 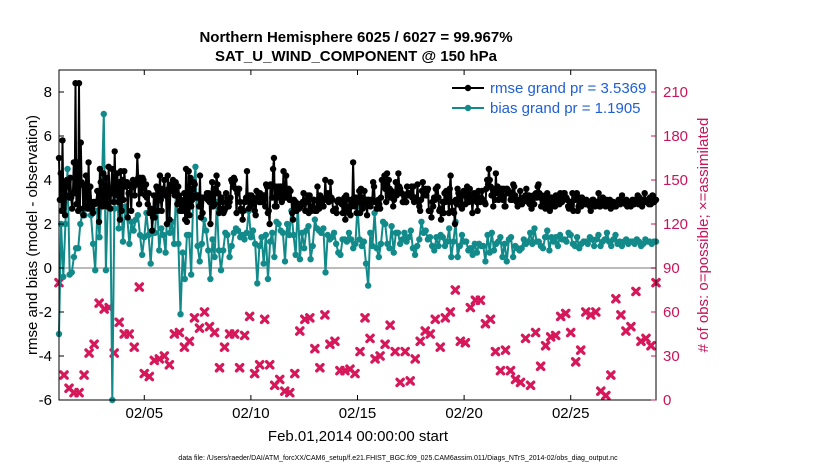 I want to click on legend-rmse-marker, so click(x=468, y=88).